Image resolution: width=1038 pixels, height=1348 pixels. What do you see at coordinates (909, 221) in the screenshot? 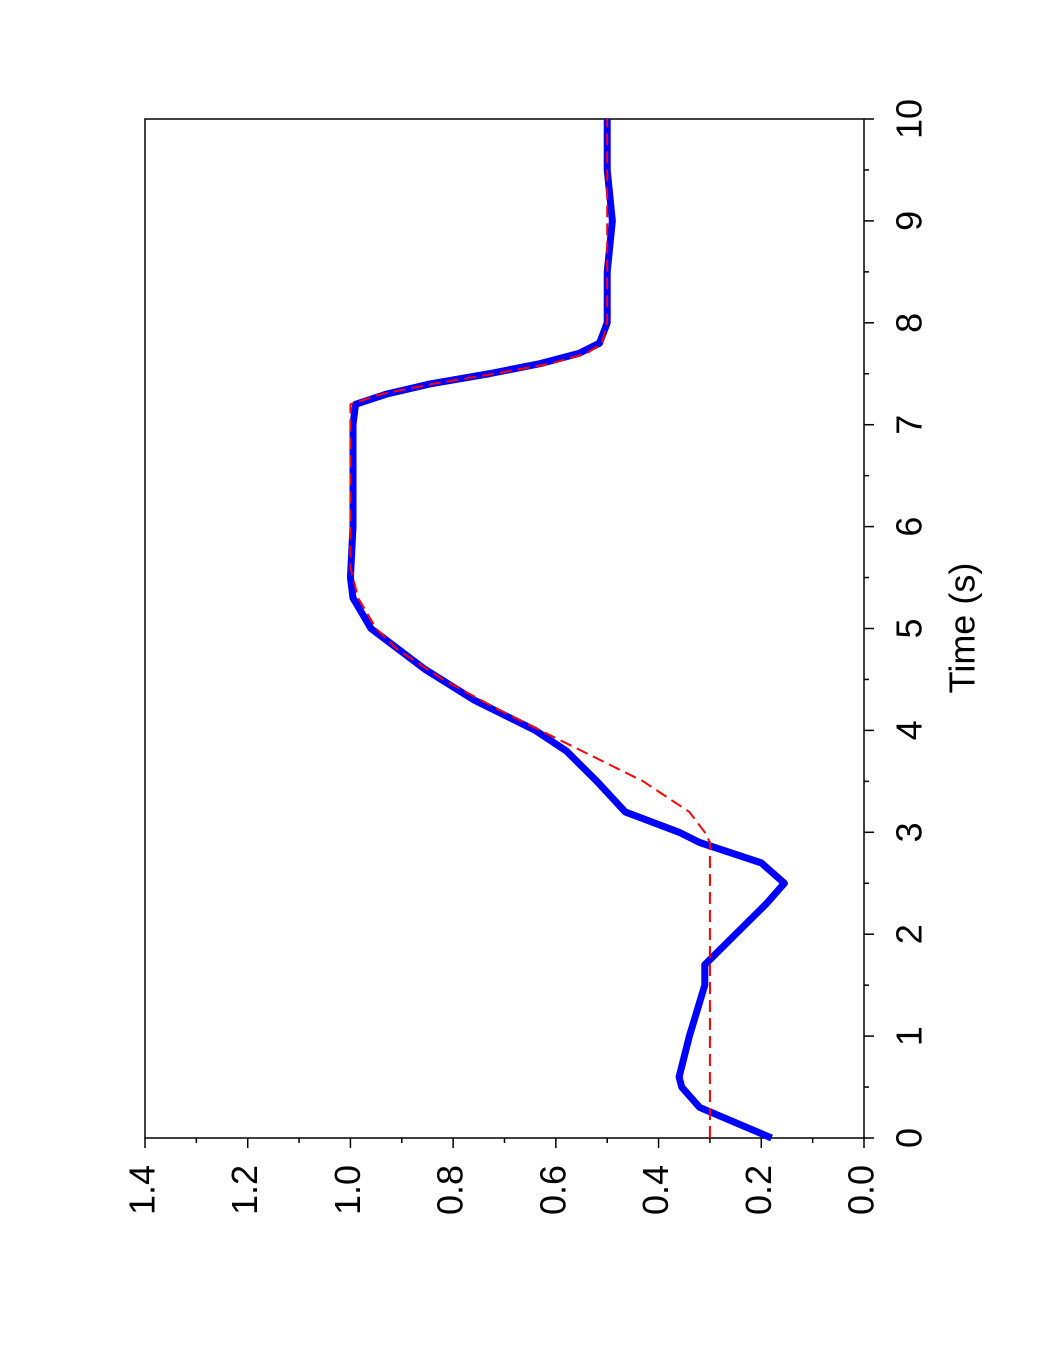
I see `x-tick-label: 9` at bounding box center [909, 221].